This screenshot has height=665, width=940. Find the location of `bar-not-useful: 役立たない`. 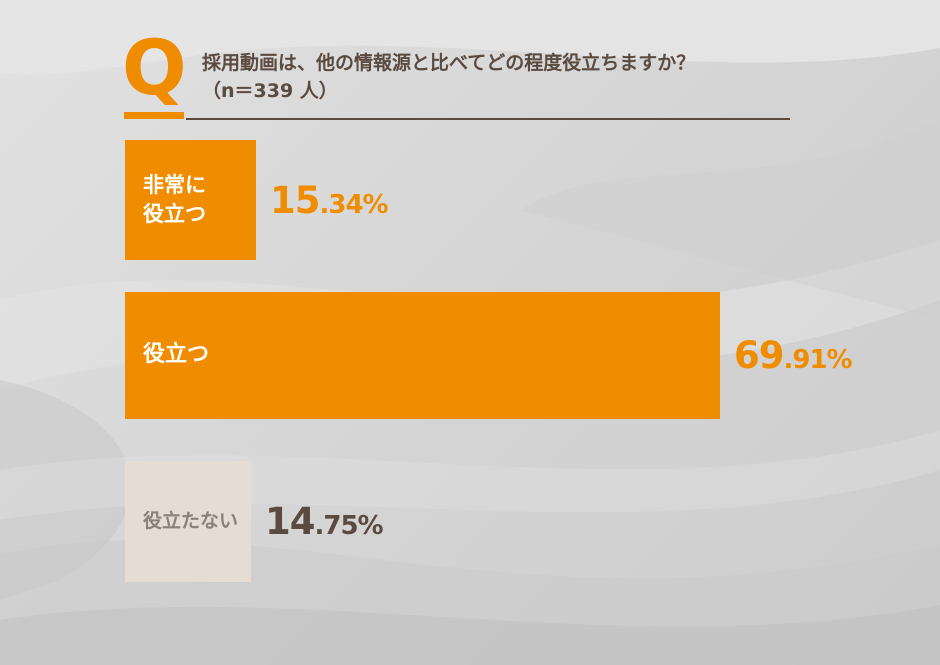

bar-not-useful: 役立たない is located at coordinates (188, 521).